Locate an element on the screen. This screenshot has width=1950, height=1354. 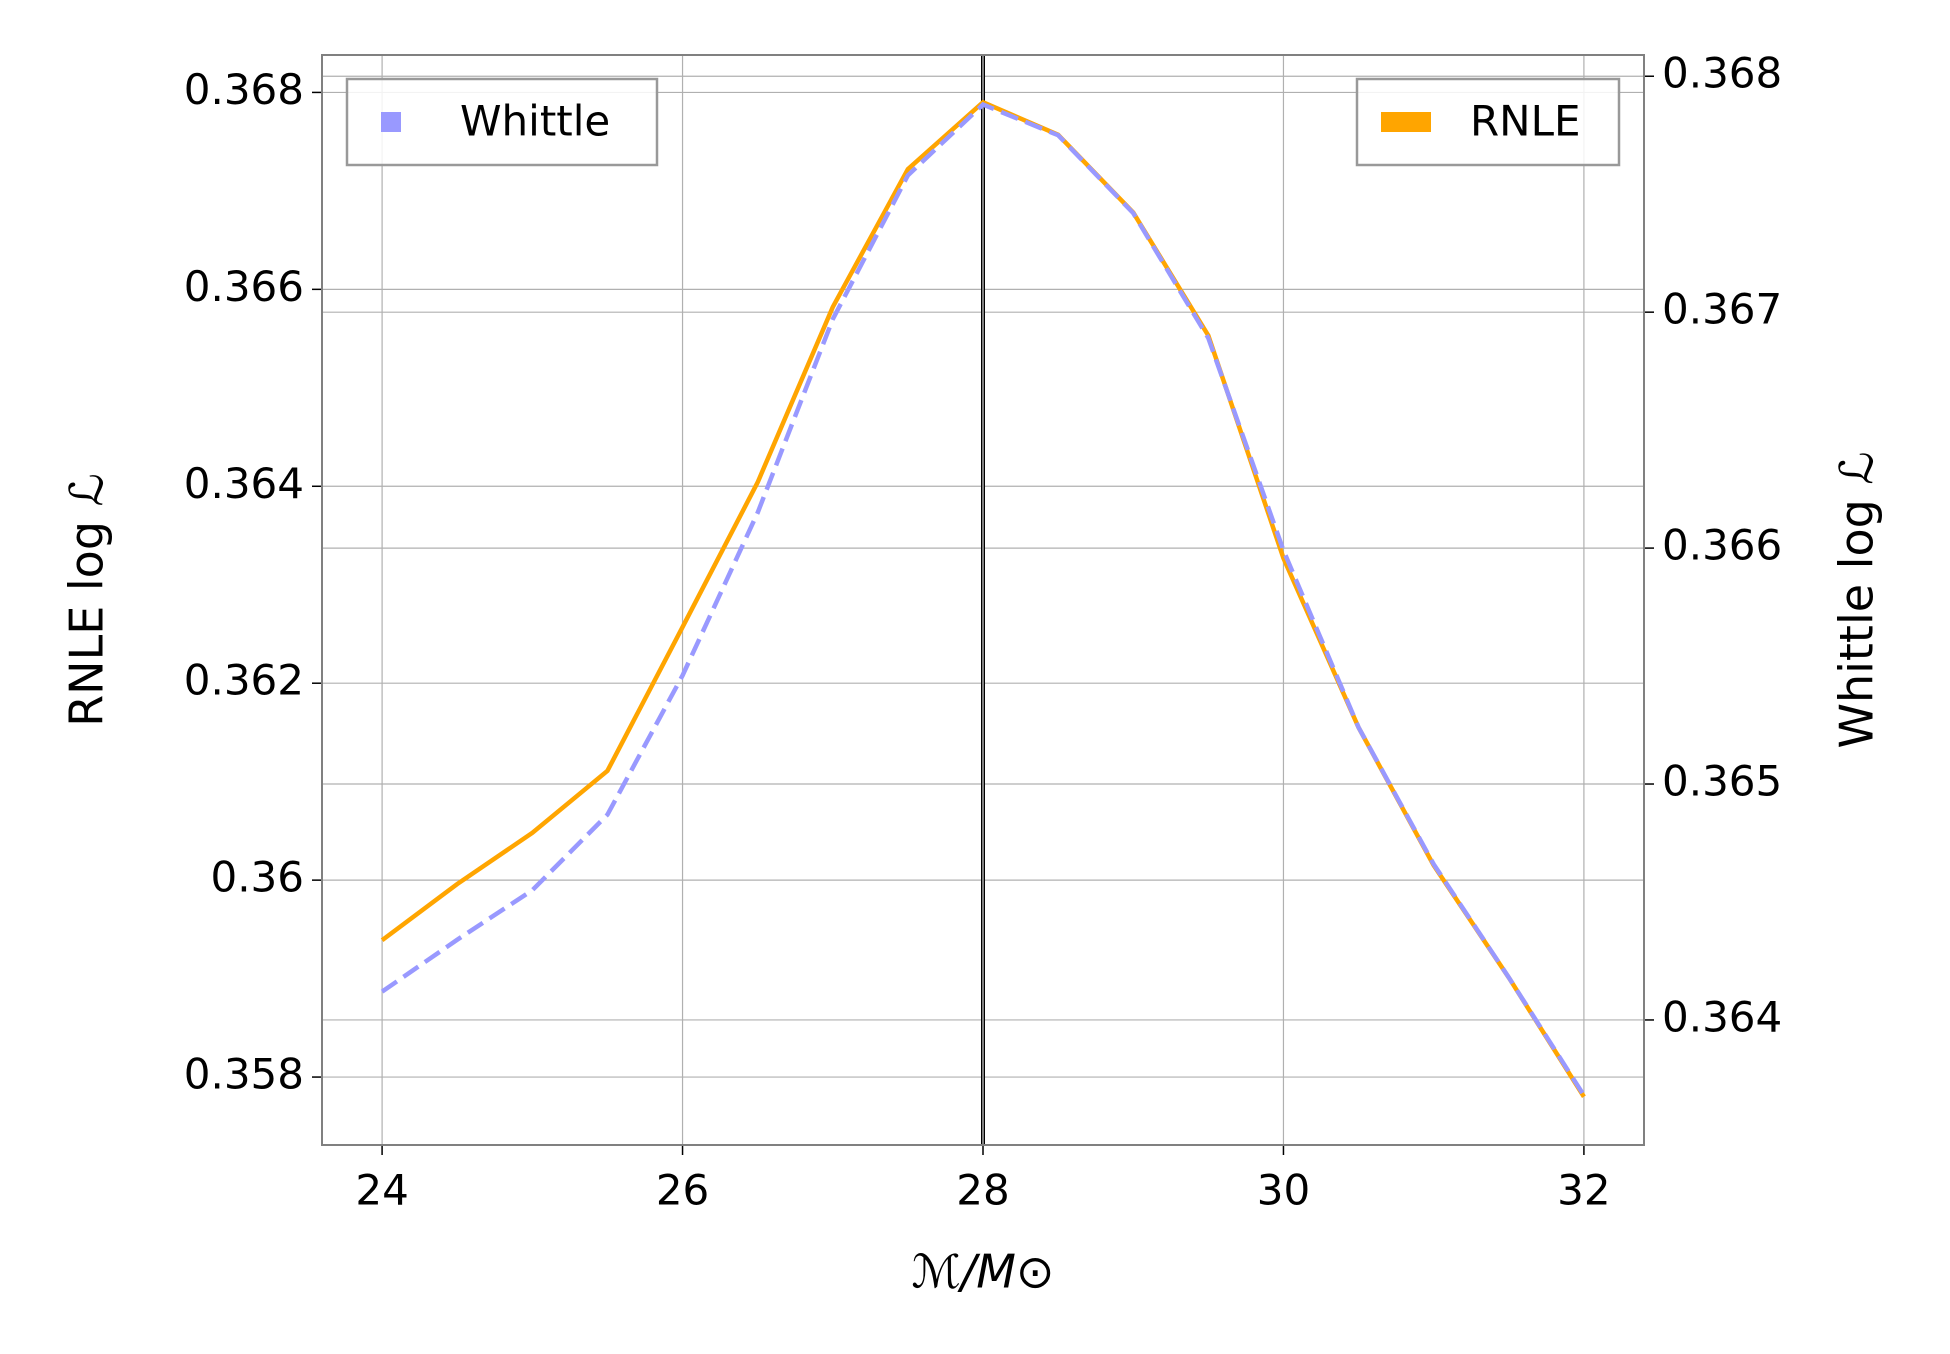
y-tick-label: 0.364 is located at coordinates (244, 483).